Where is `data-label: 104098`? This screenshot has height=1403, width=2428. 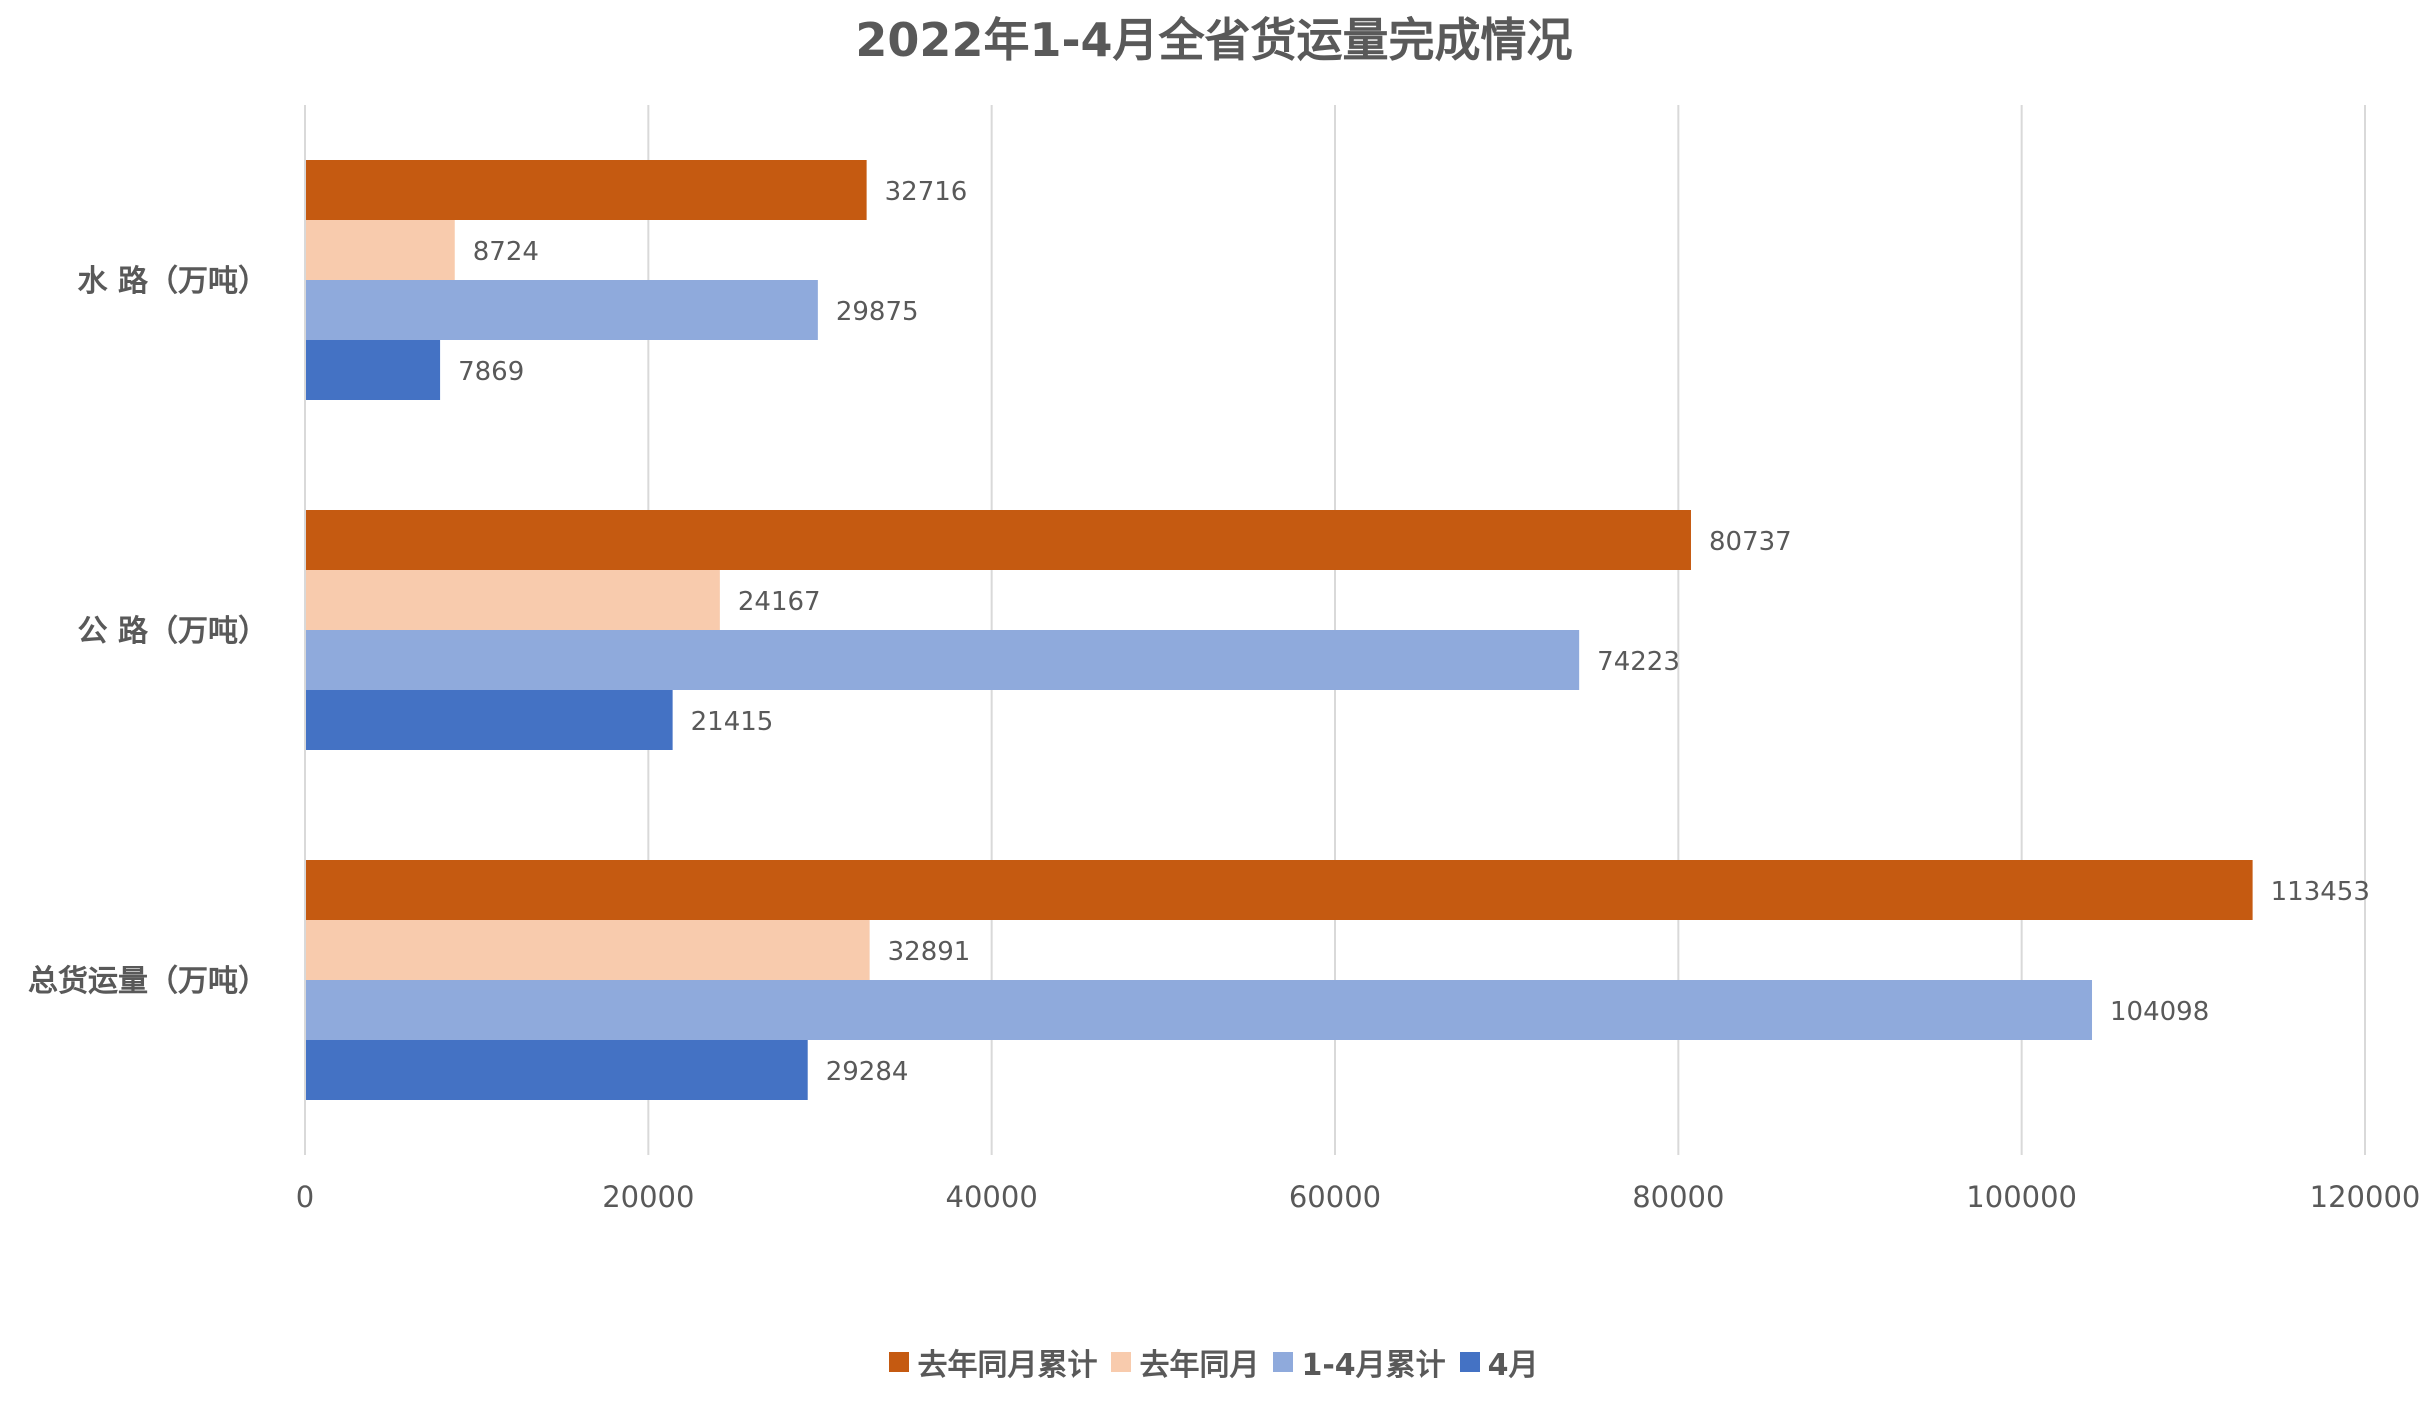
data-label: 104098 is located at coordinates (2159, 1012).